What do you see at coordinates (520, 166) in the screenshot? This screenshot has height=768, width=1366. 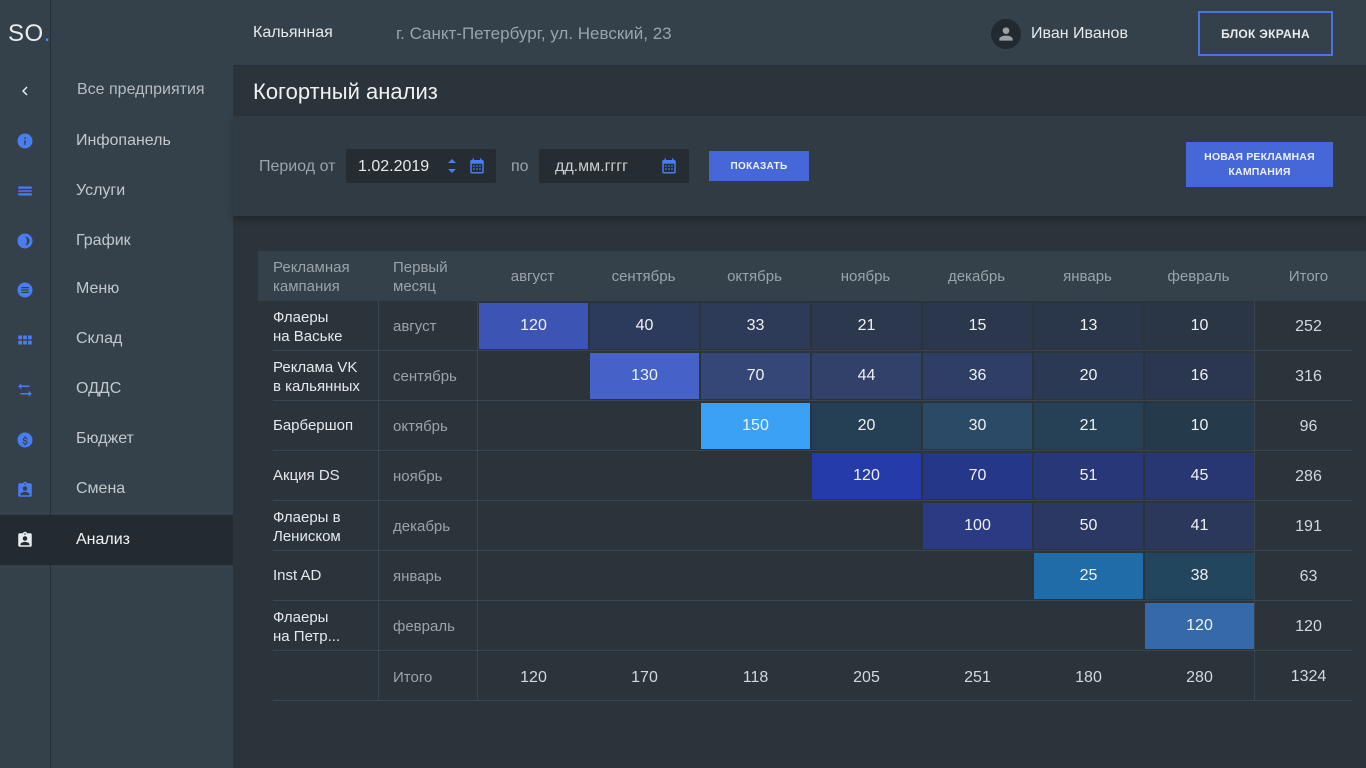 I see `period-to-label: по` at bounding box center [520, 166].